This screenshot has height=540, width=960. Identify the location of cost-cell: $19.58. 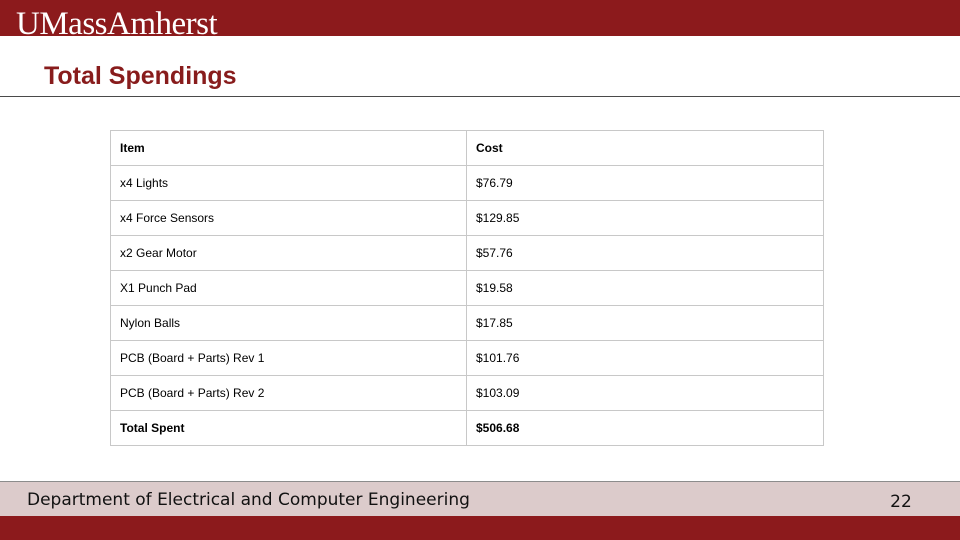
(645, 288).